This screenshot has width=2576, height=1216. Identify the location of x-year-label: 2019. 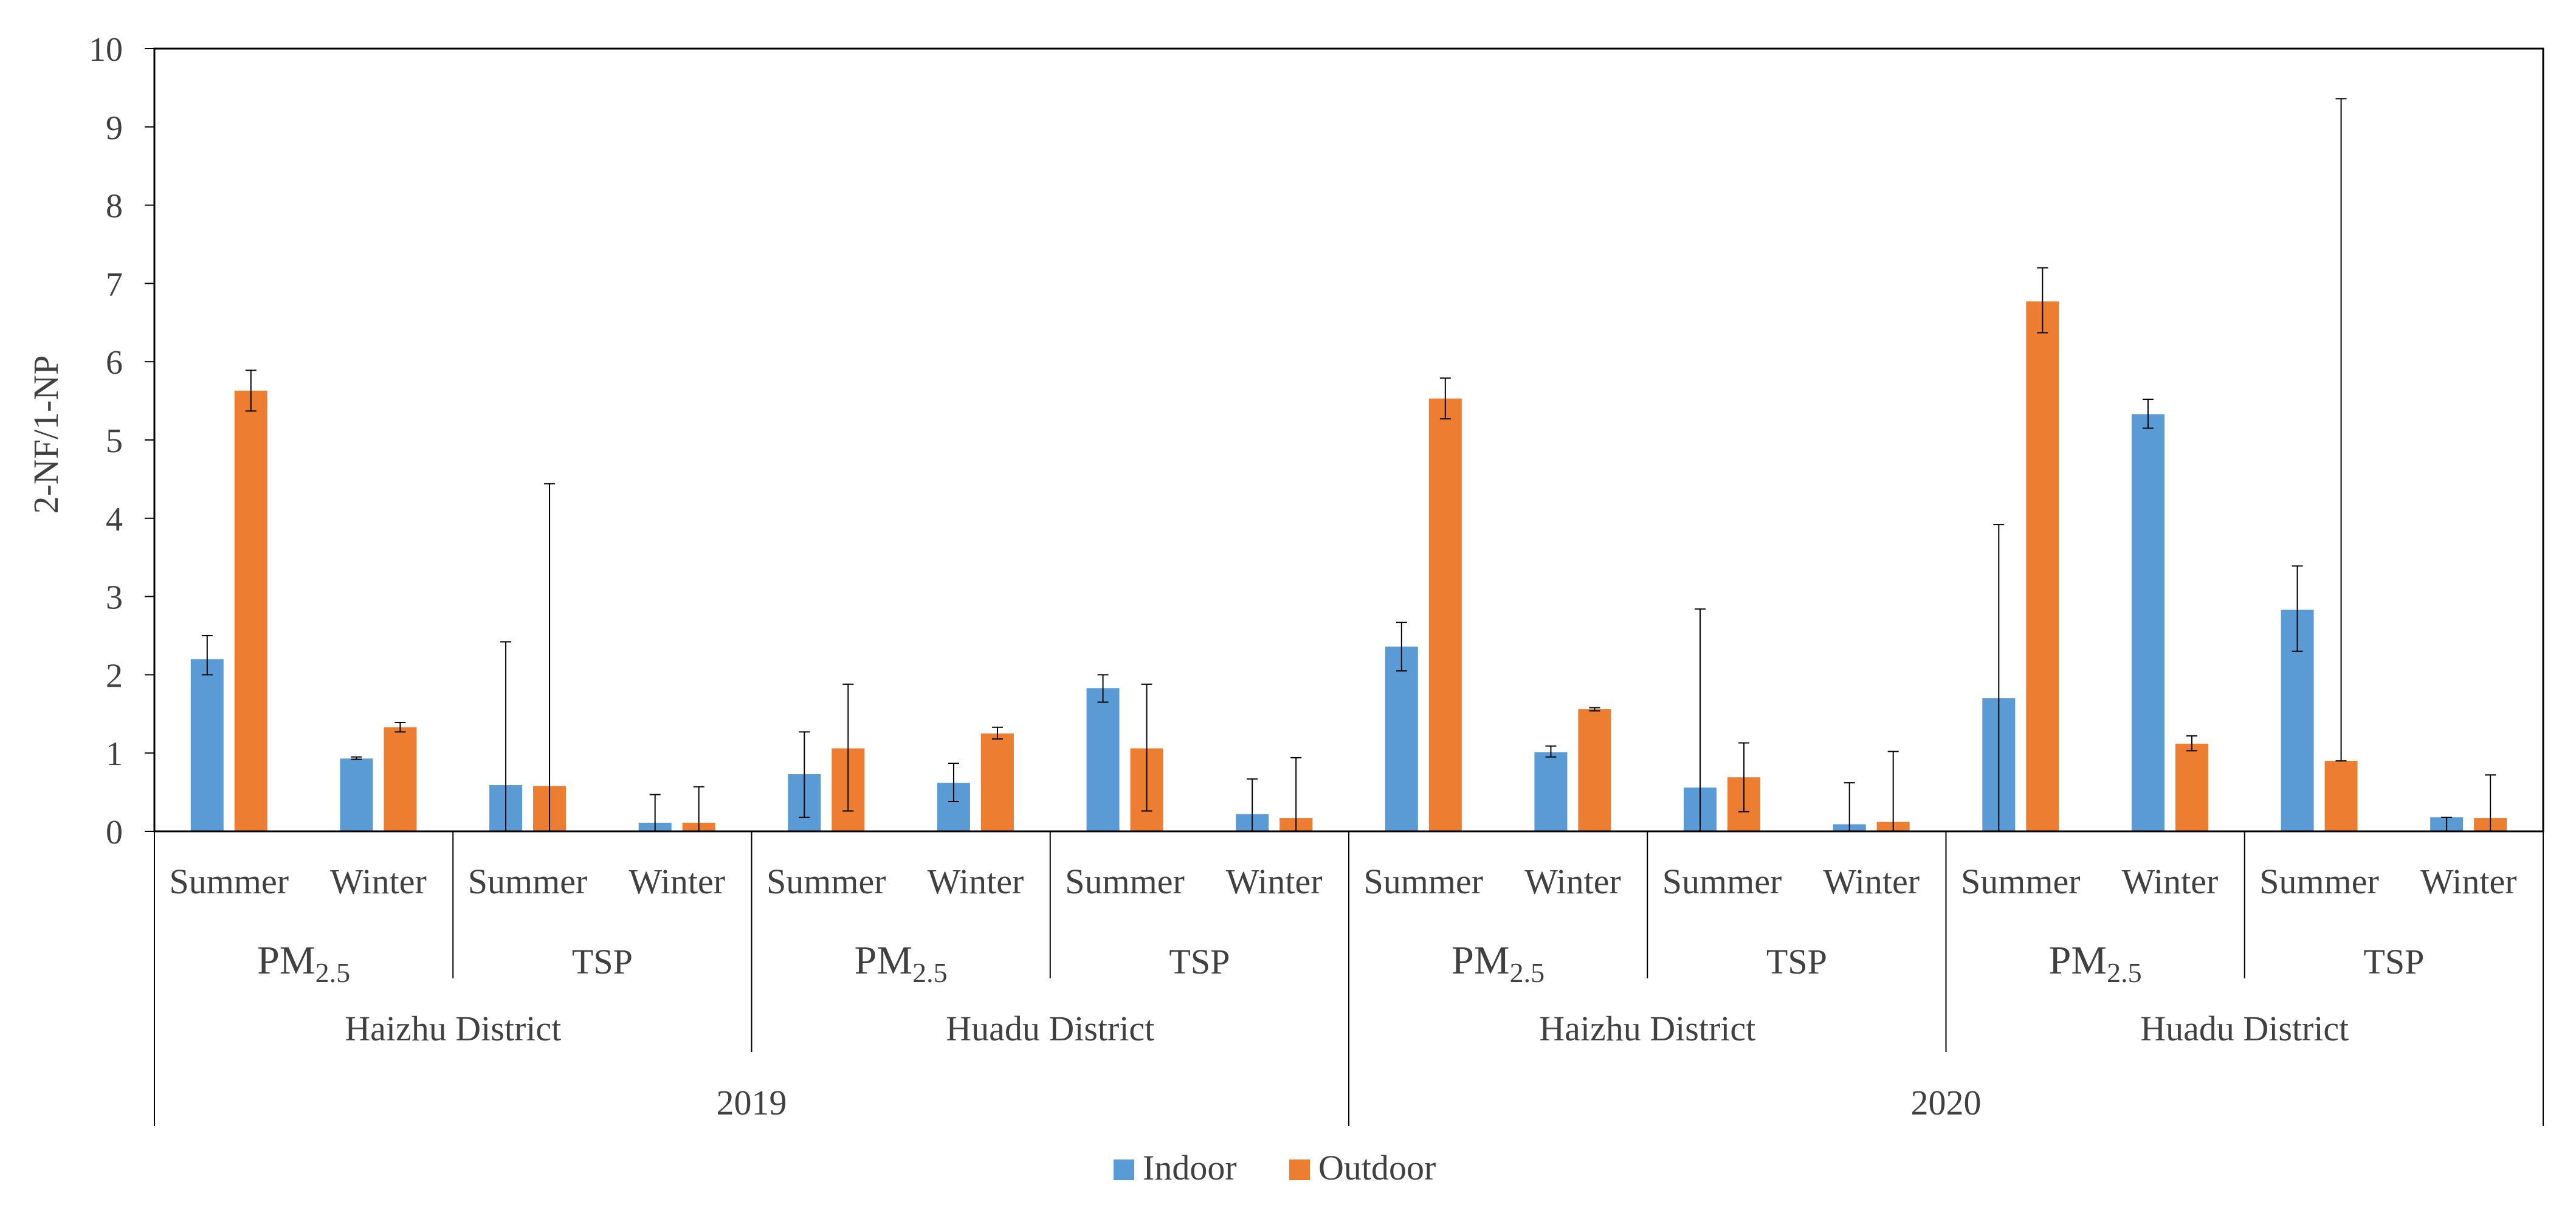
(752, 1102).